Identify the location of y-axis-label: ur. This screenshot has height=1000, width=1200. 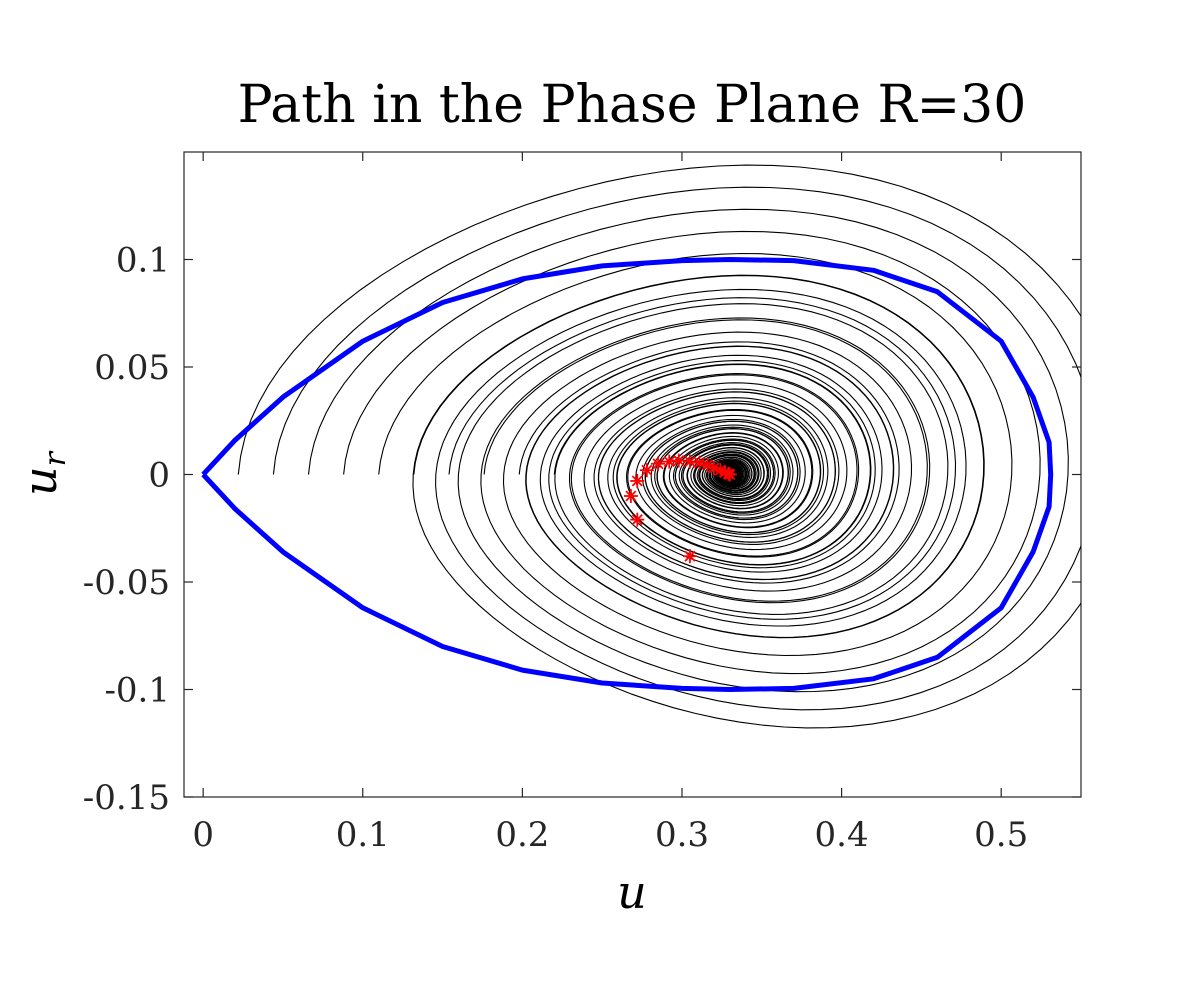
(43, 473).